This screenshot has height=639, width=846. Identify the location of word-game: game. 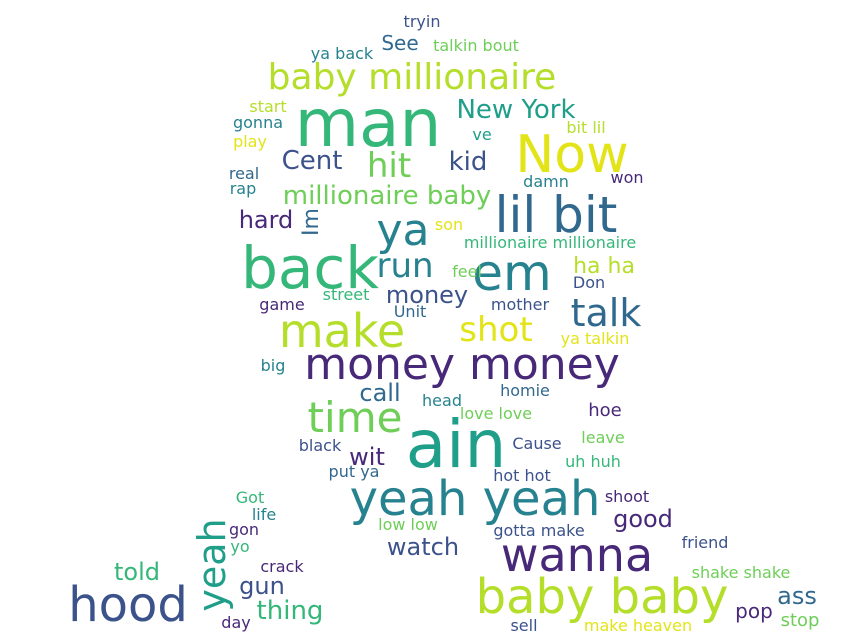
(282, 304).